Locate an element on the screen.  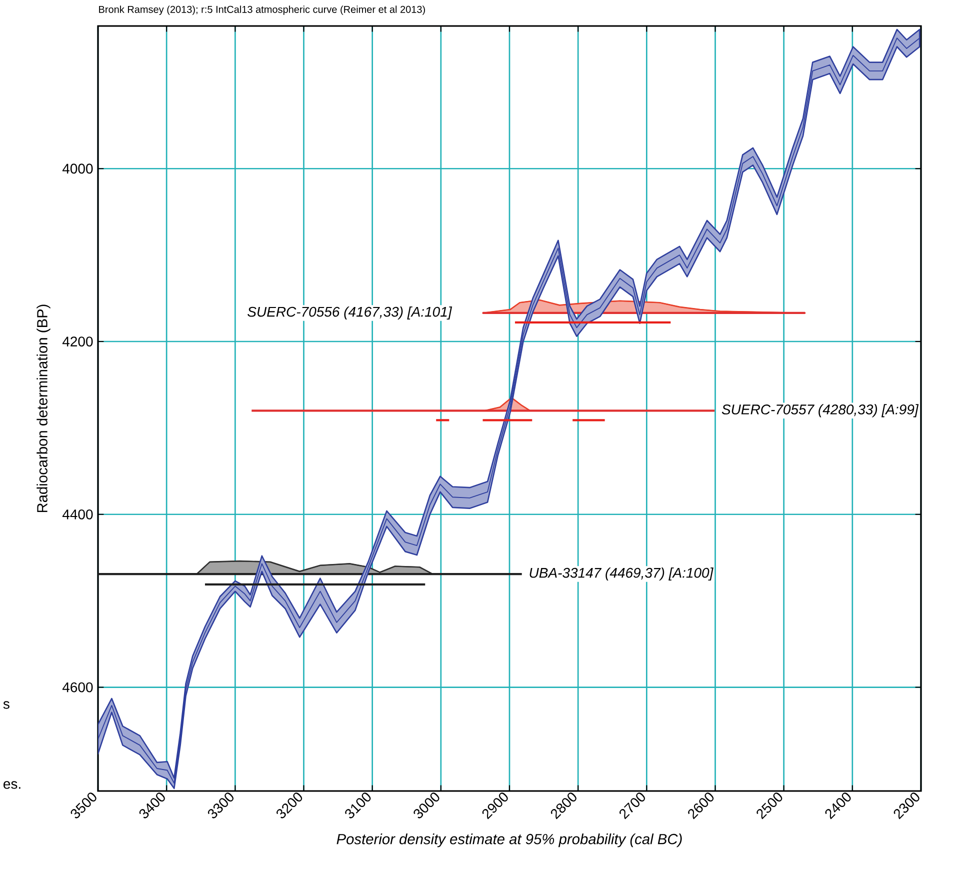
y-tick-label: 4400 is located at coordinates (77, 514).